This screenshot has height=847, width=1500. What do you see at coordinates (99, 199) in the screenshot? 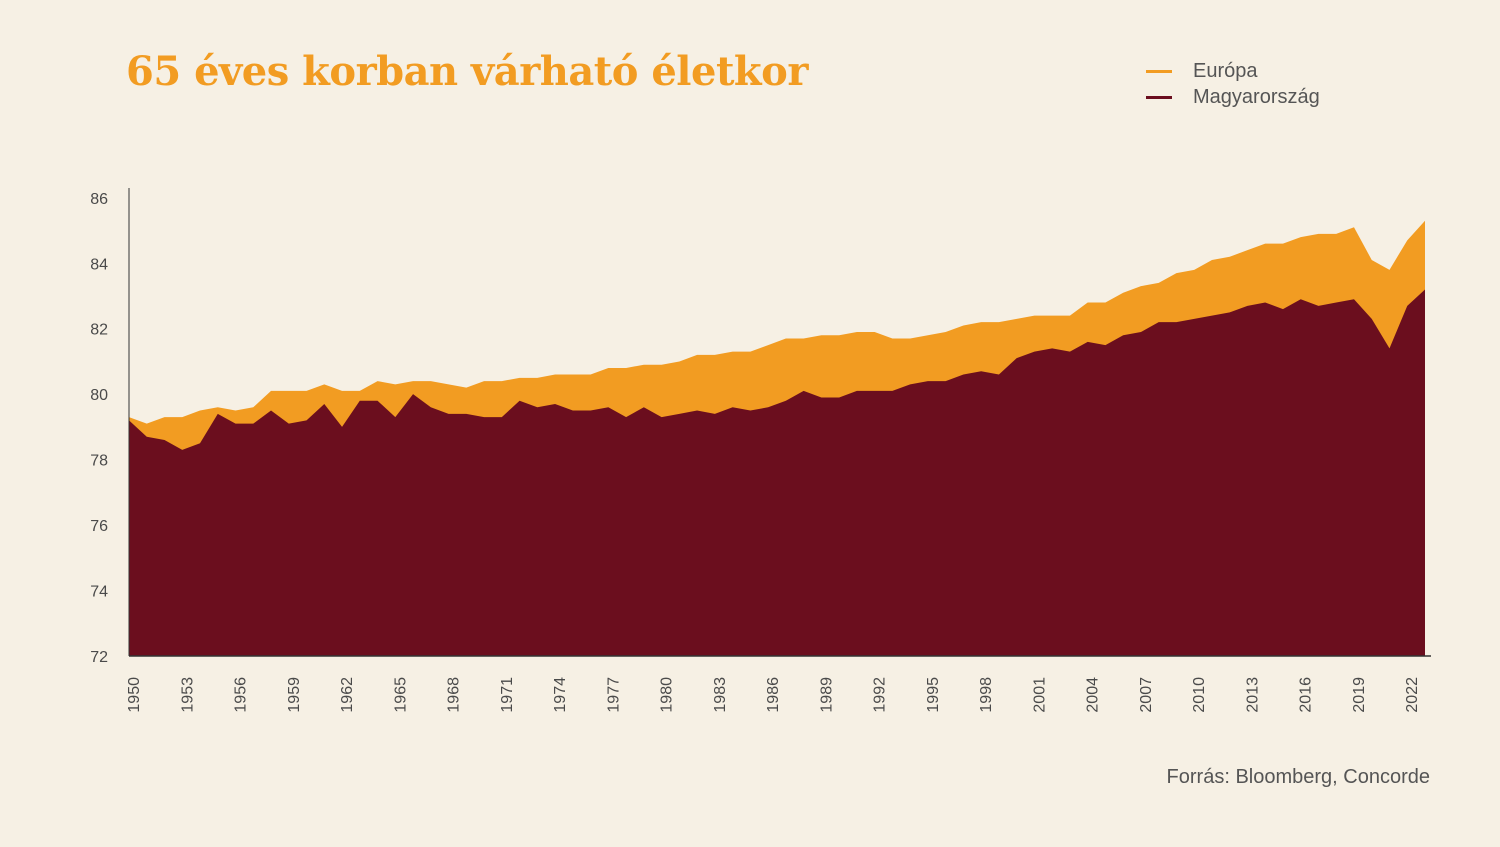
I see `y-tick-label: 86` at bounding box center [99, 199].